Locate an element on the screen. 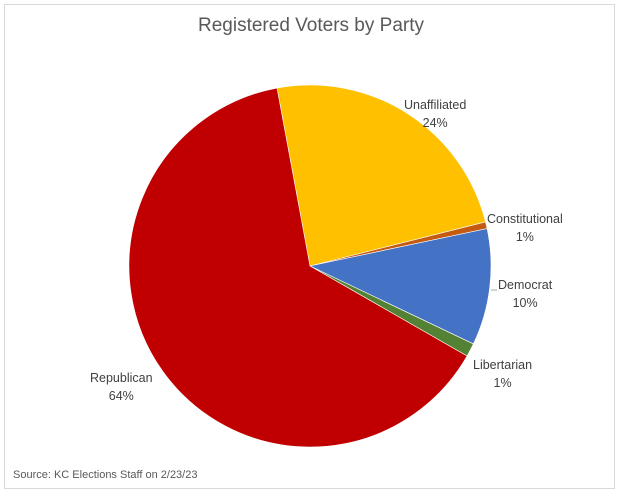 The width and height of the screenshot is (622, 496). pie-slice-unaffiliated is located at coordinates (381, 175).